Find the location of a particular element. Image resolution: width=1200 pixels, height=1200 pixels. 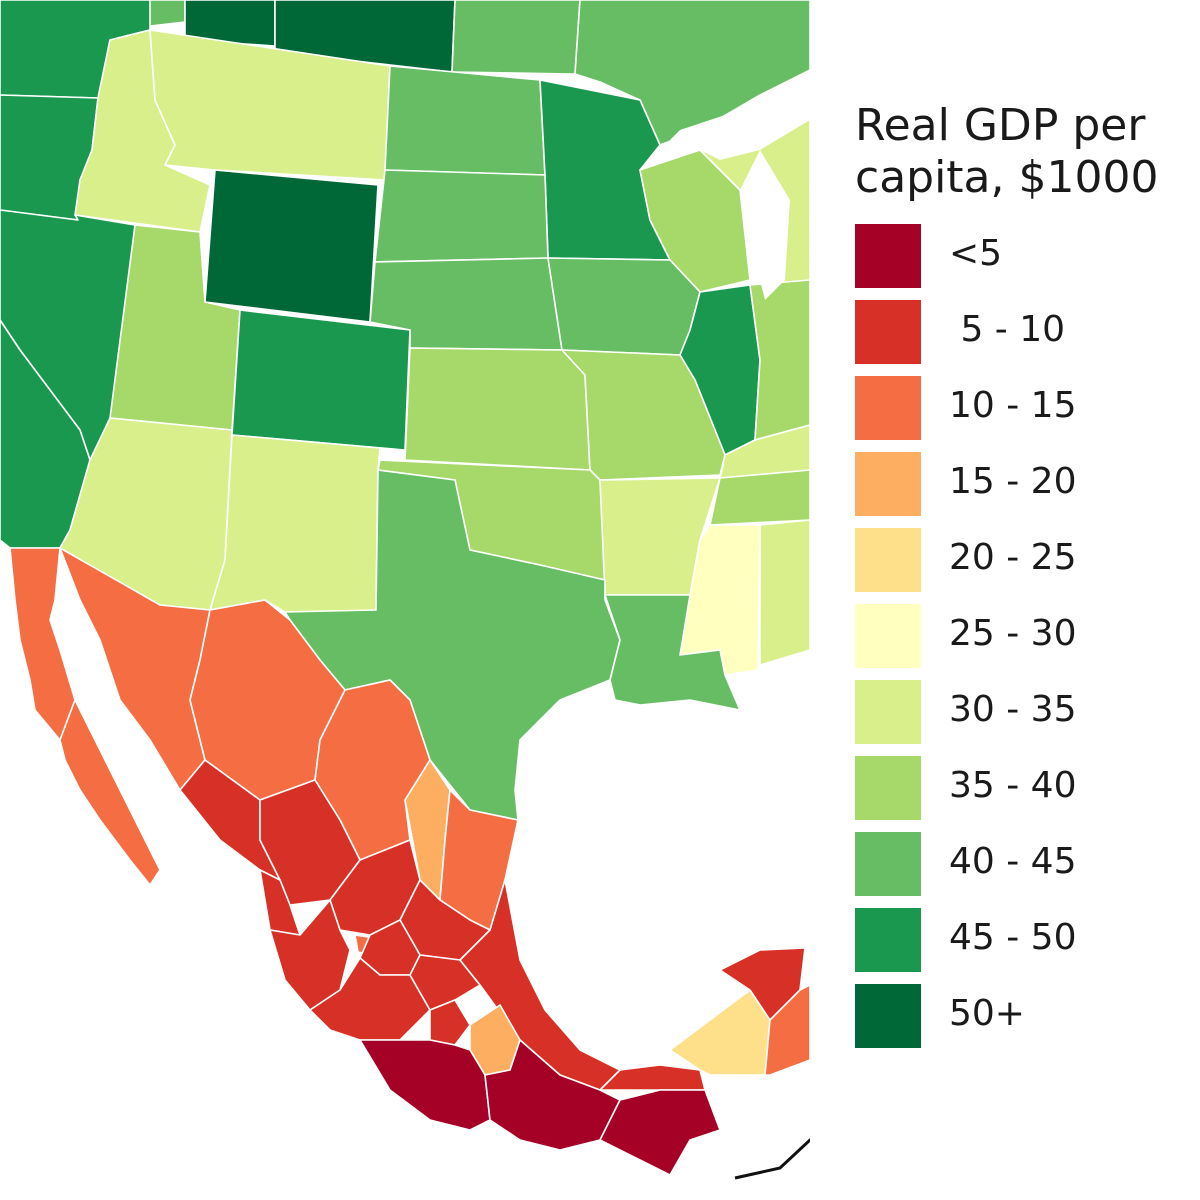

legend-label: 50+ is located at coordinates (987, 1013).